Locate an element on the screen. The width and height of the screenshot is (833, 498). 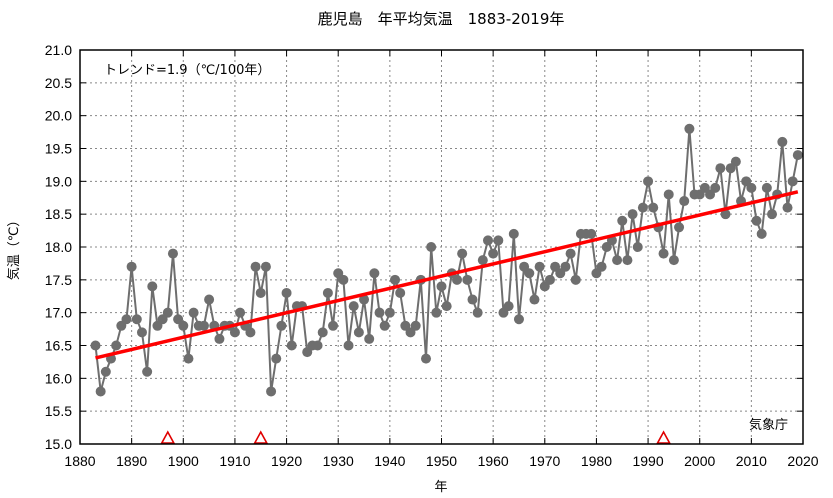
x-tick-label: 1880 is located at coordinates (79, 461).